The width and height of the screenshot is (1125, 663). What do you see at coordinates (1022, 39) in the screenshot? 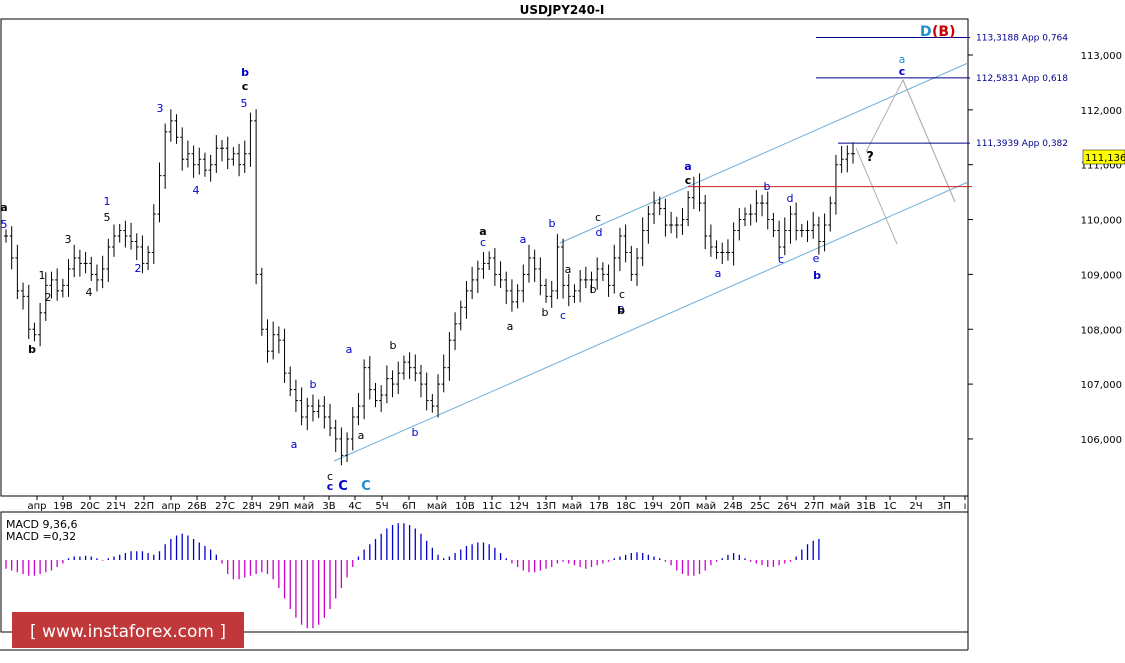
I see `fib-level-label: 113,3188 App 0,764` at bounding box center [1022, 39].